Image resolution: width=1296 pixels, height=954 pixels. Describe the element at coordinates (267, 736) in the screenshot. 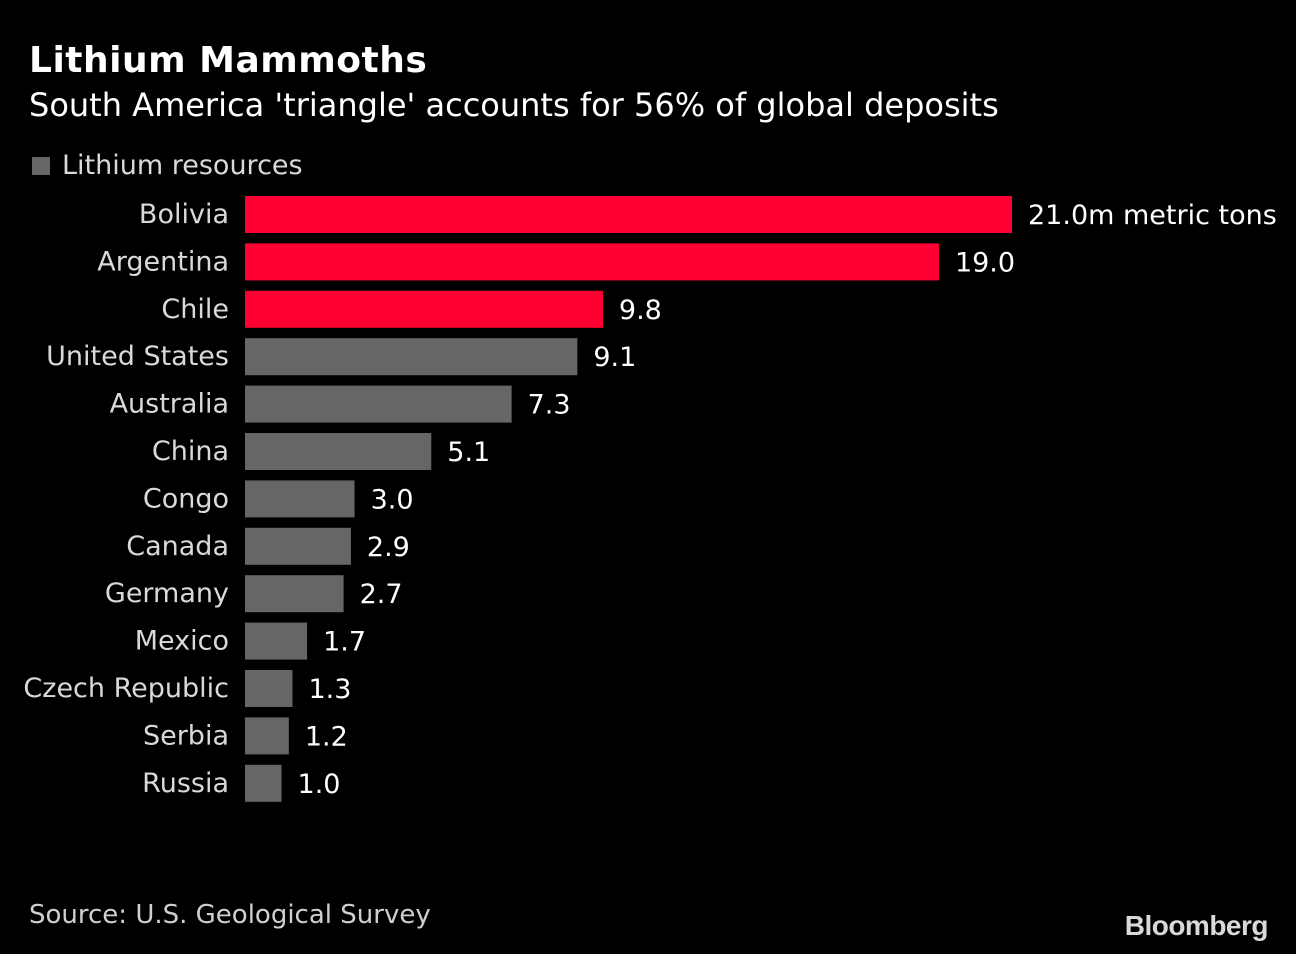

I see `bar-serbia` at that location.